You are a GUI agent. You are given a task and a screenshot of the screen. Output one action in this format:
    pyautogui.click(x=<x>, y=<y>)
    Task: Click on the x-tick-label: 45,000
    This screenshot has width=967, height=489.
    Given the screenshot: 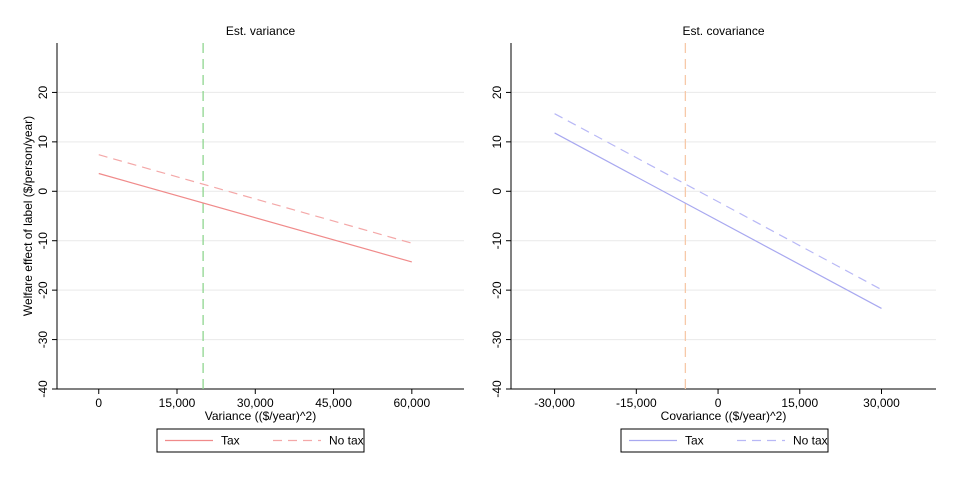 What is the action you would take?
    pyautogui.click(x=333, y=403)
    